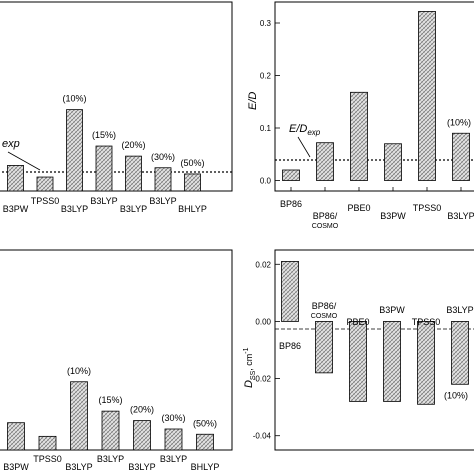 The width and height of the screenshot is (474, 474). Describe the element at coordinates (427, 208) in the screenshot. I see `top-right-category-label: TPSS0` at that location.